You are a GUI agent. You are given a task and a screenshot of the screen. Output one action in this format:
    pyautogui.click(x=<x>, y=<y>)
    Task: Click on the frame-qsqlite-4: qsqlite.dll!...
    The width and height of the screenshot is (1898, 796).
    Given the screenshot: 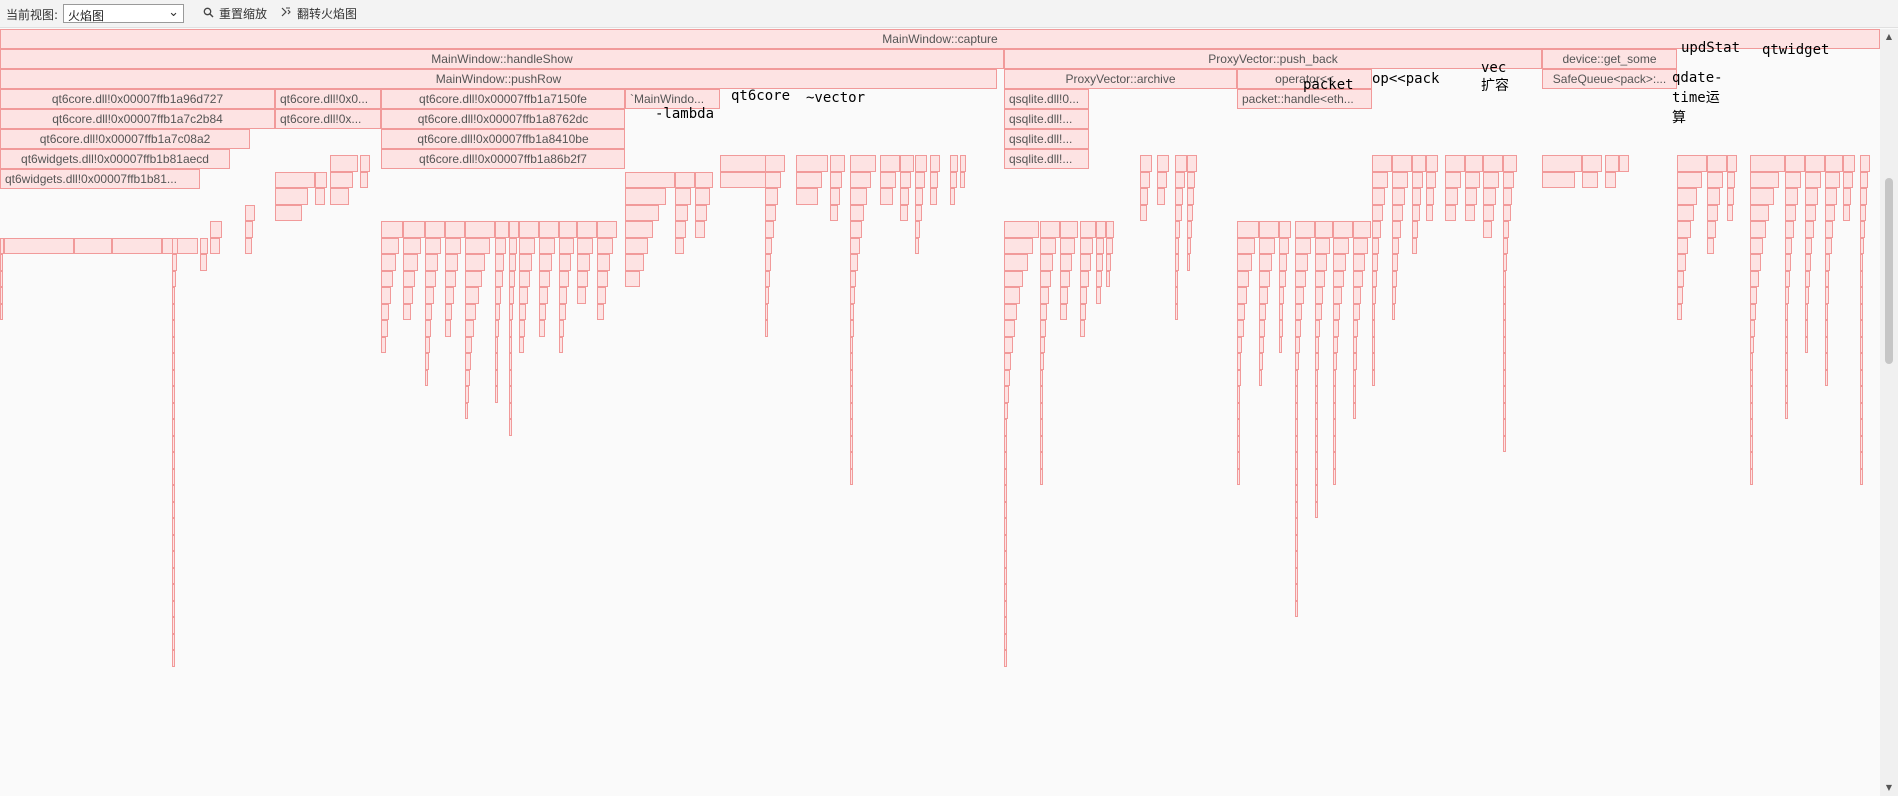 What is the action you would take?
    pyautogui.click(x=1046, y=159)
    